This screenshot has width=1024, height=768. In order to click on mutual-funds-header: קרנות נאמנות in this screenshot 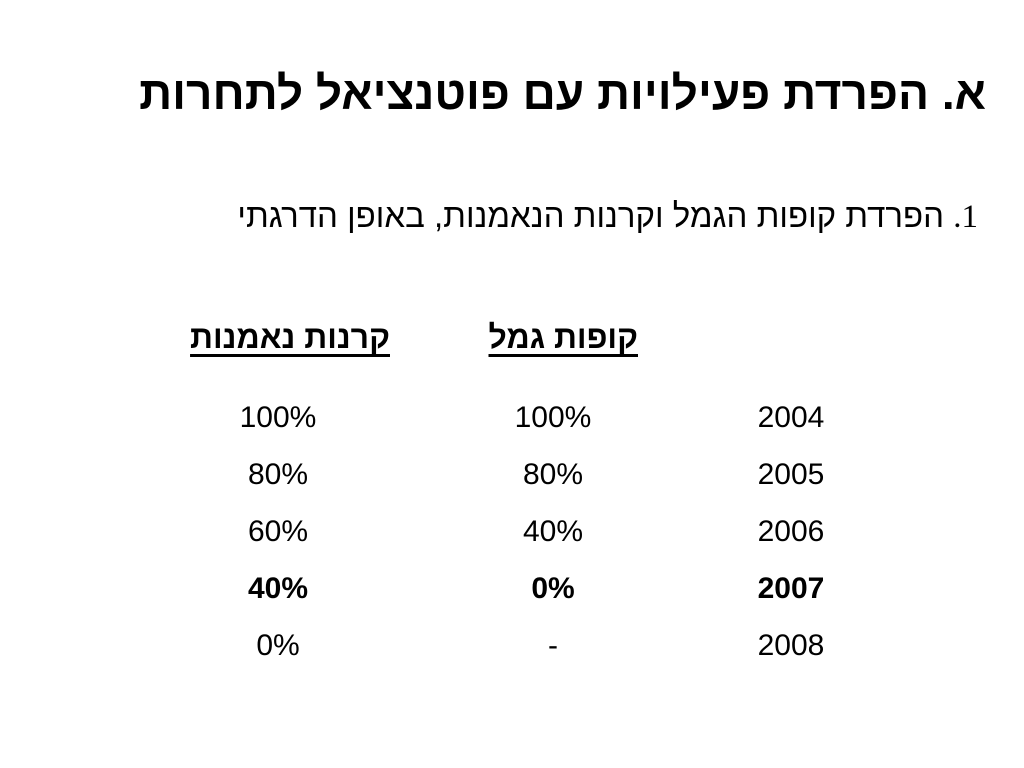, I will do `click(290, 337)`.